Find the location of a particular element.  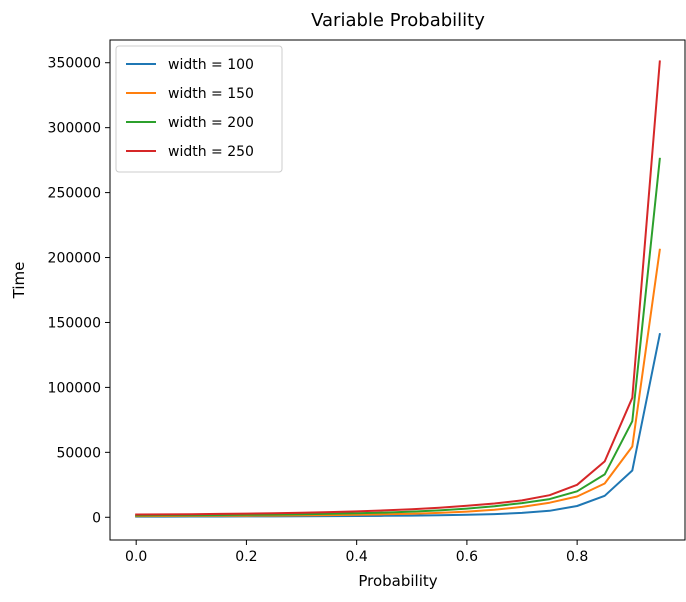

y-tick-label: 250000 is located at coordinates (74, 194).